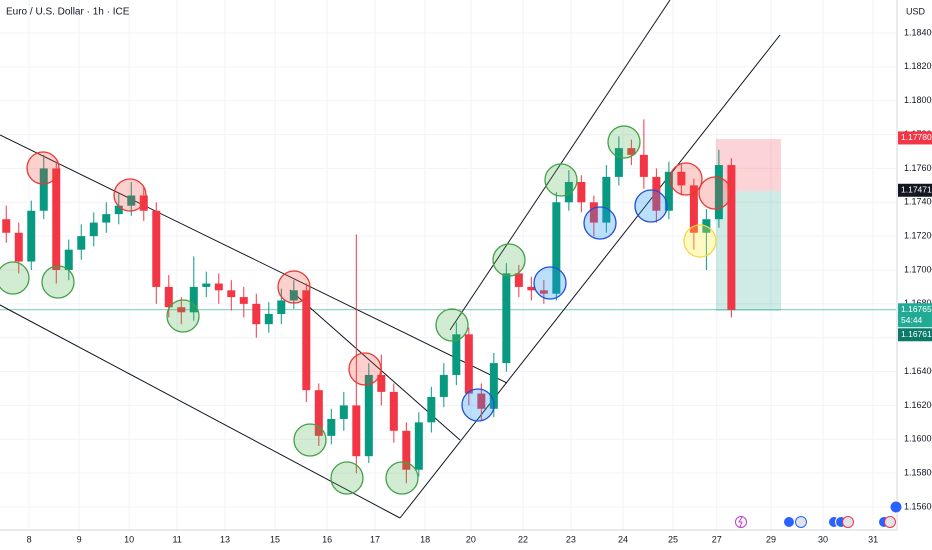 The width and height of the screenshot is (932, 550). Describe the element at coordinates (918, 100) in the screenshot. I see `y-tick-label: 1.18000` at that location.